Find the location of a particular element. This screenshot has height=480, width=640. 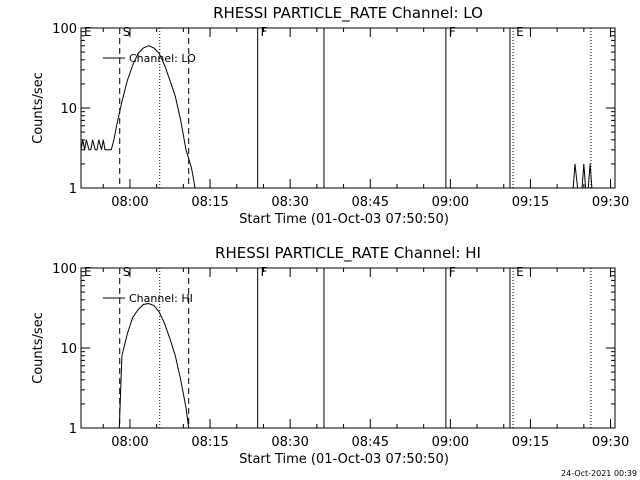

chart-title: RHESSI PARTICLE_RATE Channel: HI is located at coordinates (348, 253).